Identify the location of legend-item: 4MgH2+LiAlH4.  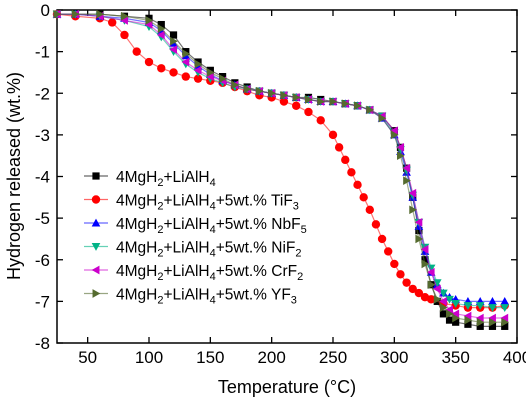
(150, 179).